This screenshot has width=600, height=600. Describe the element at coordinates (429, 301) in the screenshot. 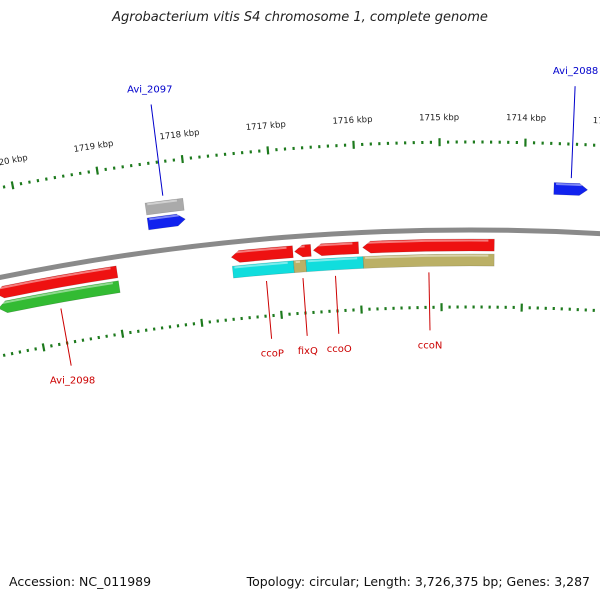

I see `leader-line-ccoN` at that location.